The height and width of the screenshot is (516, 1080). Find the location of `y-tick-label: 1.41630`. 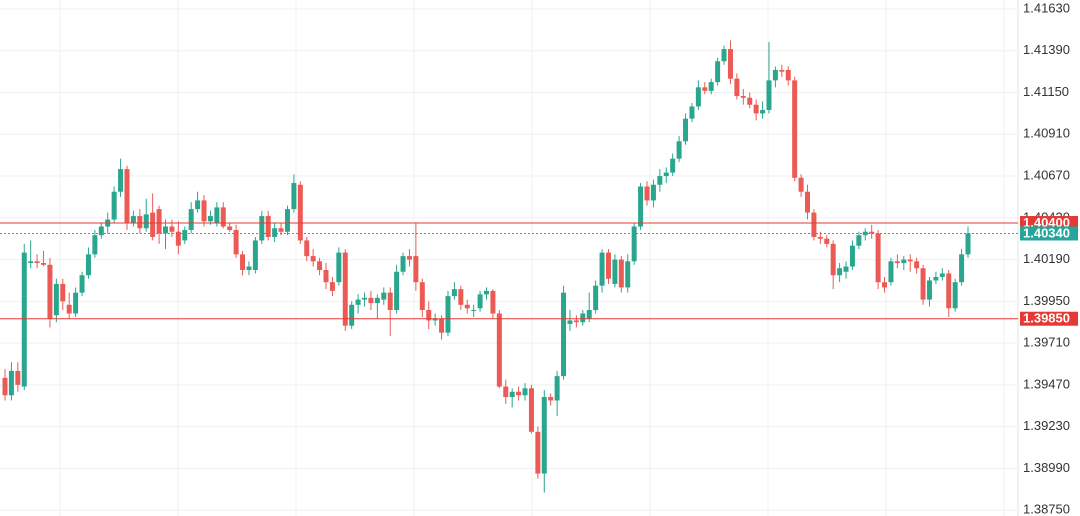

y-tick-label: 1.41630 is located at coordinates (1046, 7).